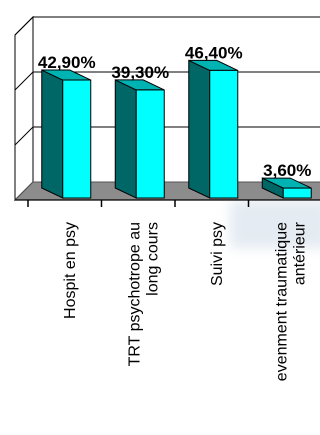 The height and width of the screenshot is (435, 320). What do you see at coordinates (67, 62) in the screenshot?
I see `data-label: 42,90%` at bounding box center [67, 62].